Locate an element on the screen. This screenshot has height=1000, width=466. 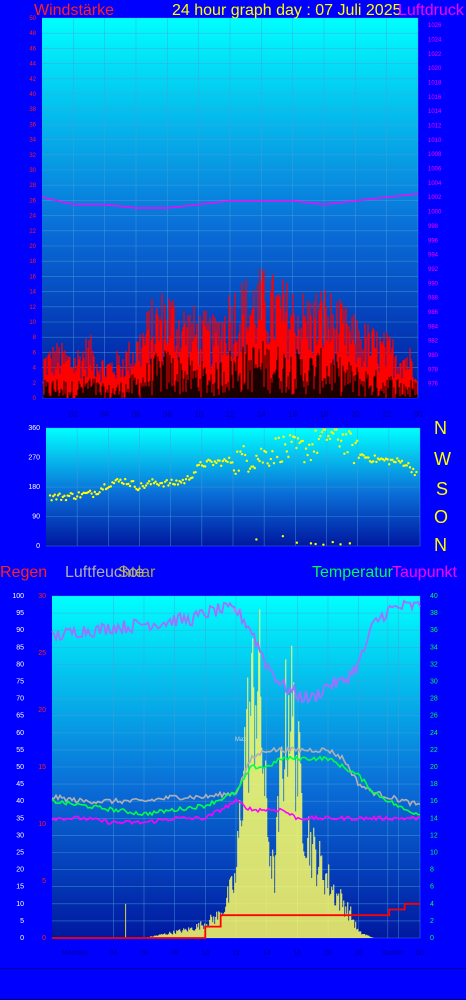
wind-tick-label: 16 is located at coordinates (32, 277).